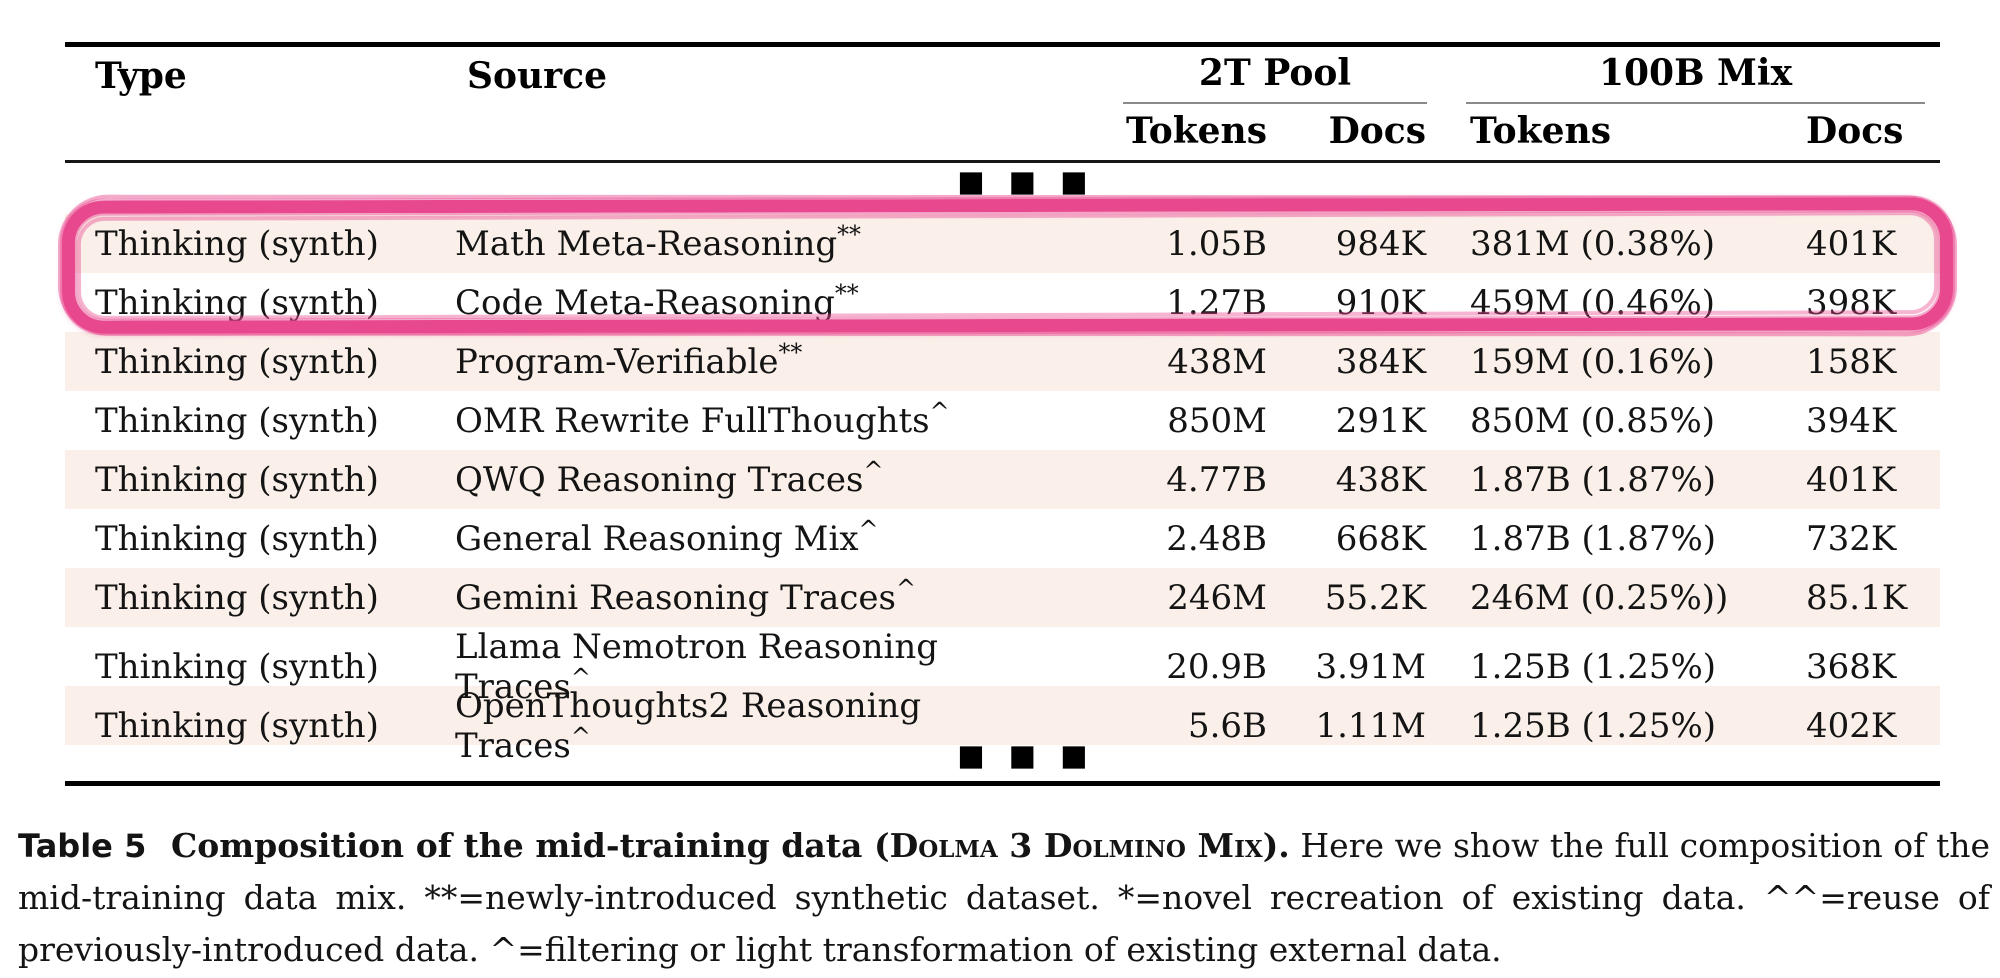 The width and height of the screenshot is (2000, 978). Describe the element at coordinates (1695, 78) in the screenshot. I see `column-group-100b-mix: 100B Mix` at that location.